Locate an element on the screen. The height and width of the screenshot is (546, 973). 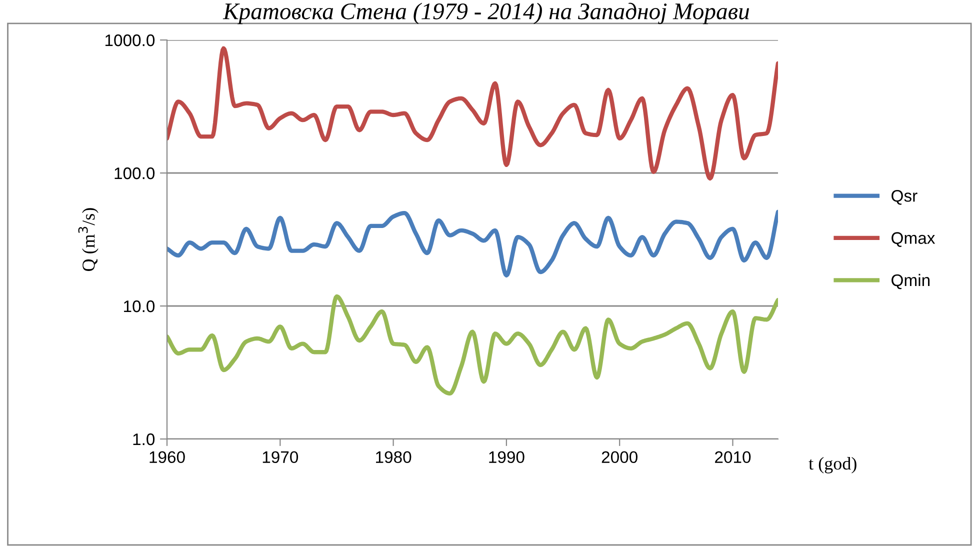
y-tick-label: 1000.0 is located at coordinates (130, 40).